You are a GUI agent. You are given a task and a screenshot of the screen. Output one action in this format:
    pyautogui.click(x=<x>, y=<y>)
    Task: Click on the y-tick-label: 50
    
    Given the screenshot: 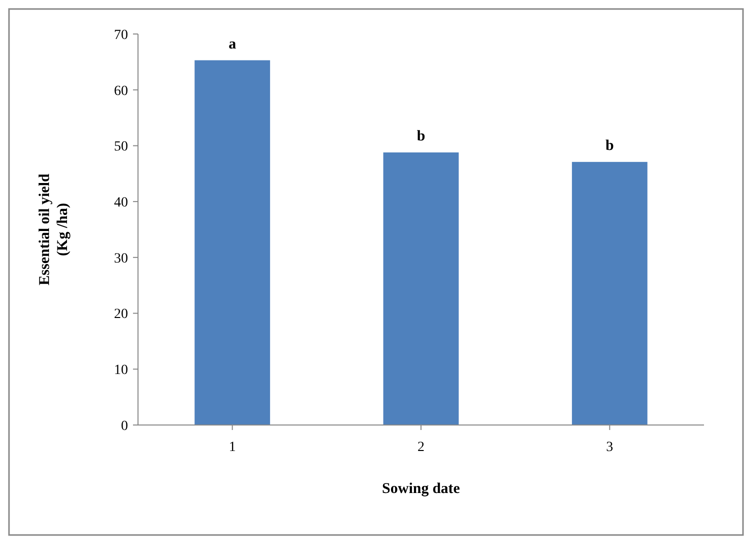 What is the action you would take?
    pyautogui.click(x=121, y=147)
    